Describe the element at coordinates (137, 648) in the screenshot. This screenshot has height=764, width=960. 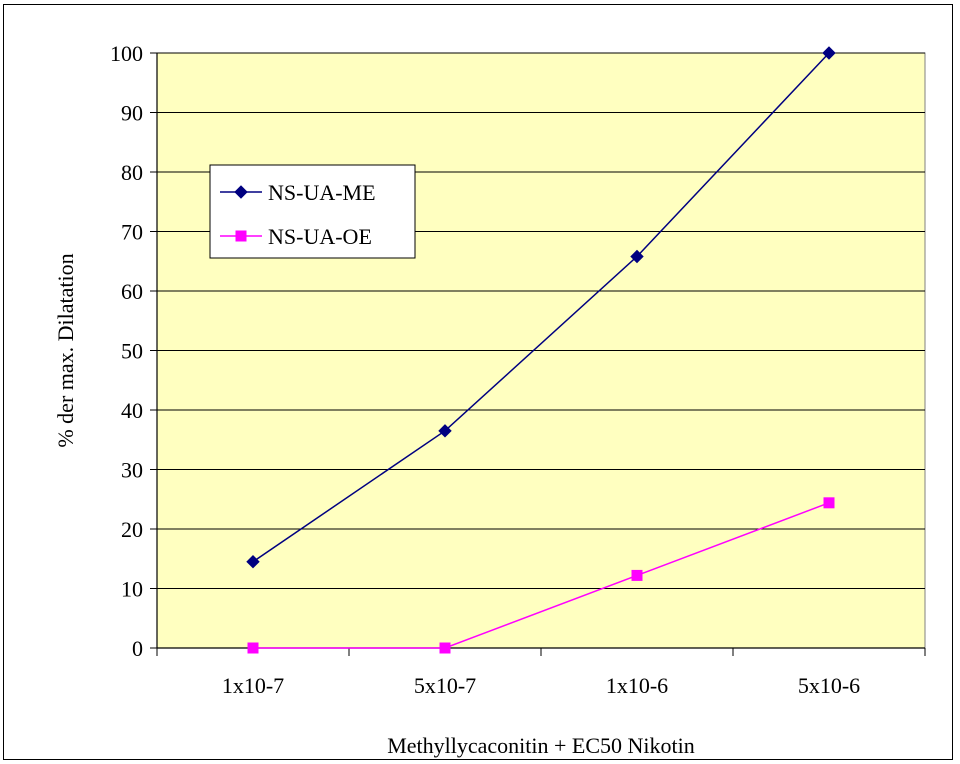
I see `y-tick-label: 0` at that location.